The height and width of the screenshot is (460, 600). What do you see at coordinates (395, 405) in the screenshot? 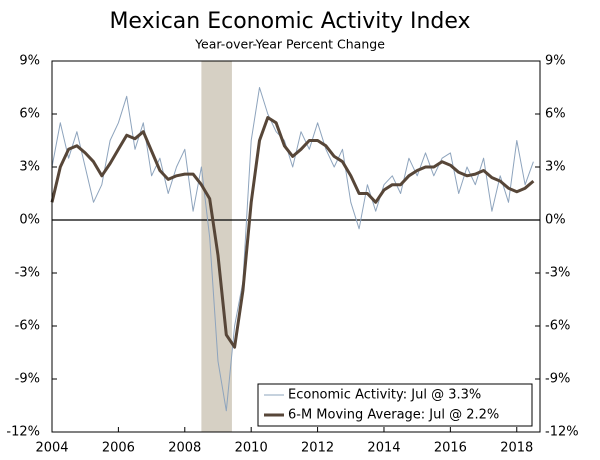
I see `legend-box` at bounding box center [395, 405].